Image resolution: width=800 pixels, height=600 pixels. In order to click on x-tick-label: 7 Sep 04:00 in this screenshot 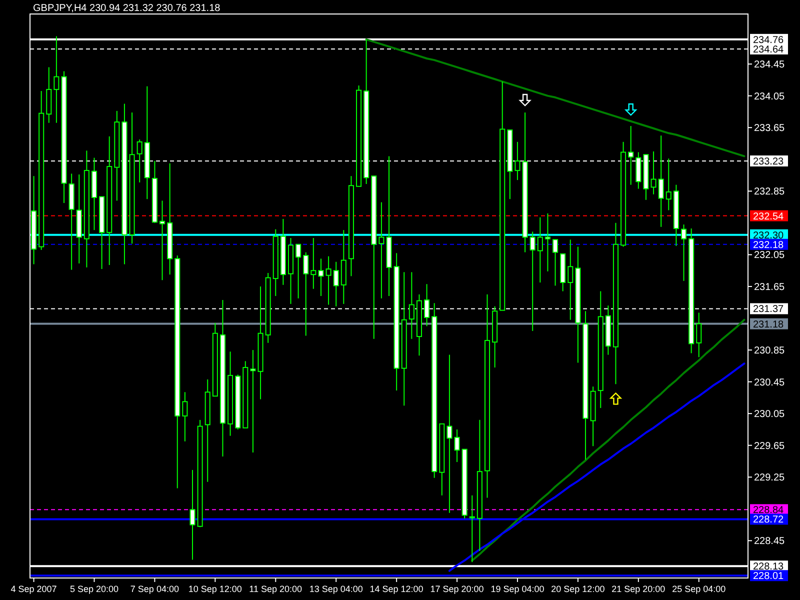, I will do `click(154, 589)`.